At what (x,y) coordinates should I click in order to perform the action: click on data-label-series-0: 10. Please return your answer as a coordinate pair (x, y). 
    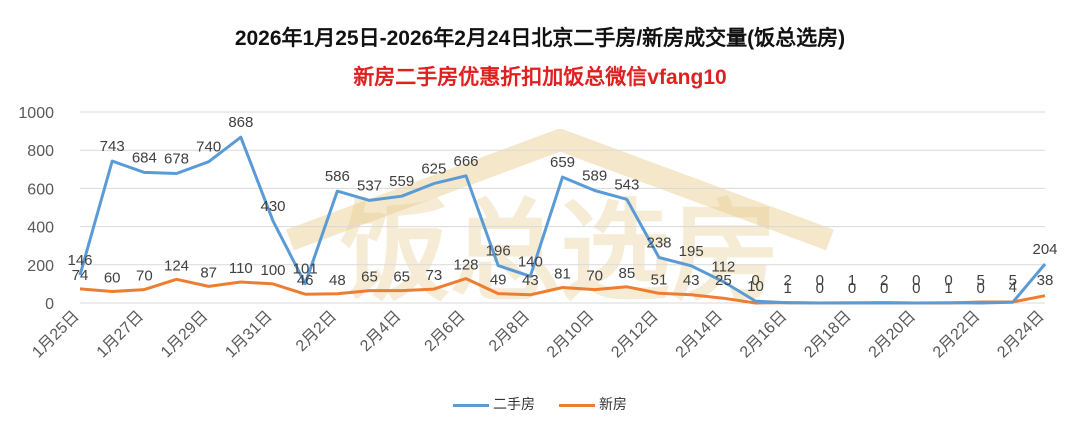
    Looking at the image, I should click on (755, 286).